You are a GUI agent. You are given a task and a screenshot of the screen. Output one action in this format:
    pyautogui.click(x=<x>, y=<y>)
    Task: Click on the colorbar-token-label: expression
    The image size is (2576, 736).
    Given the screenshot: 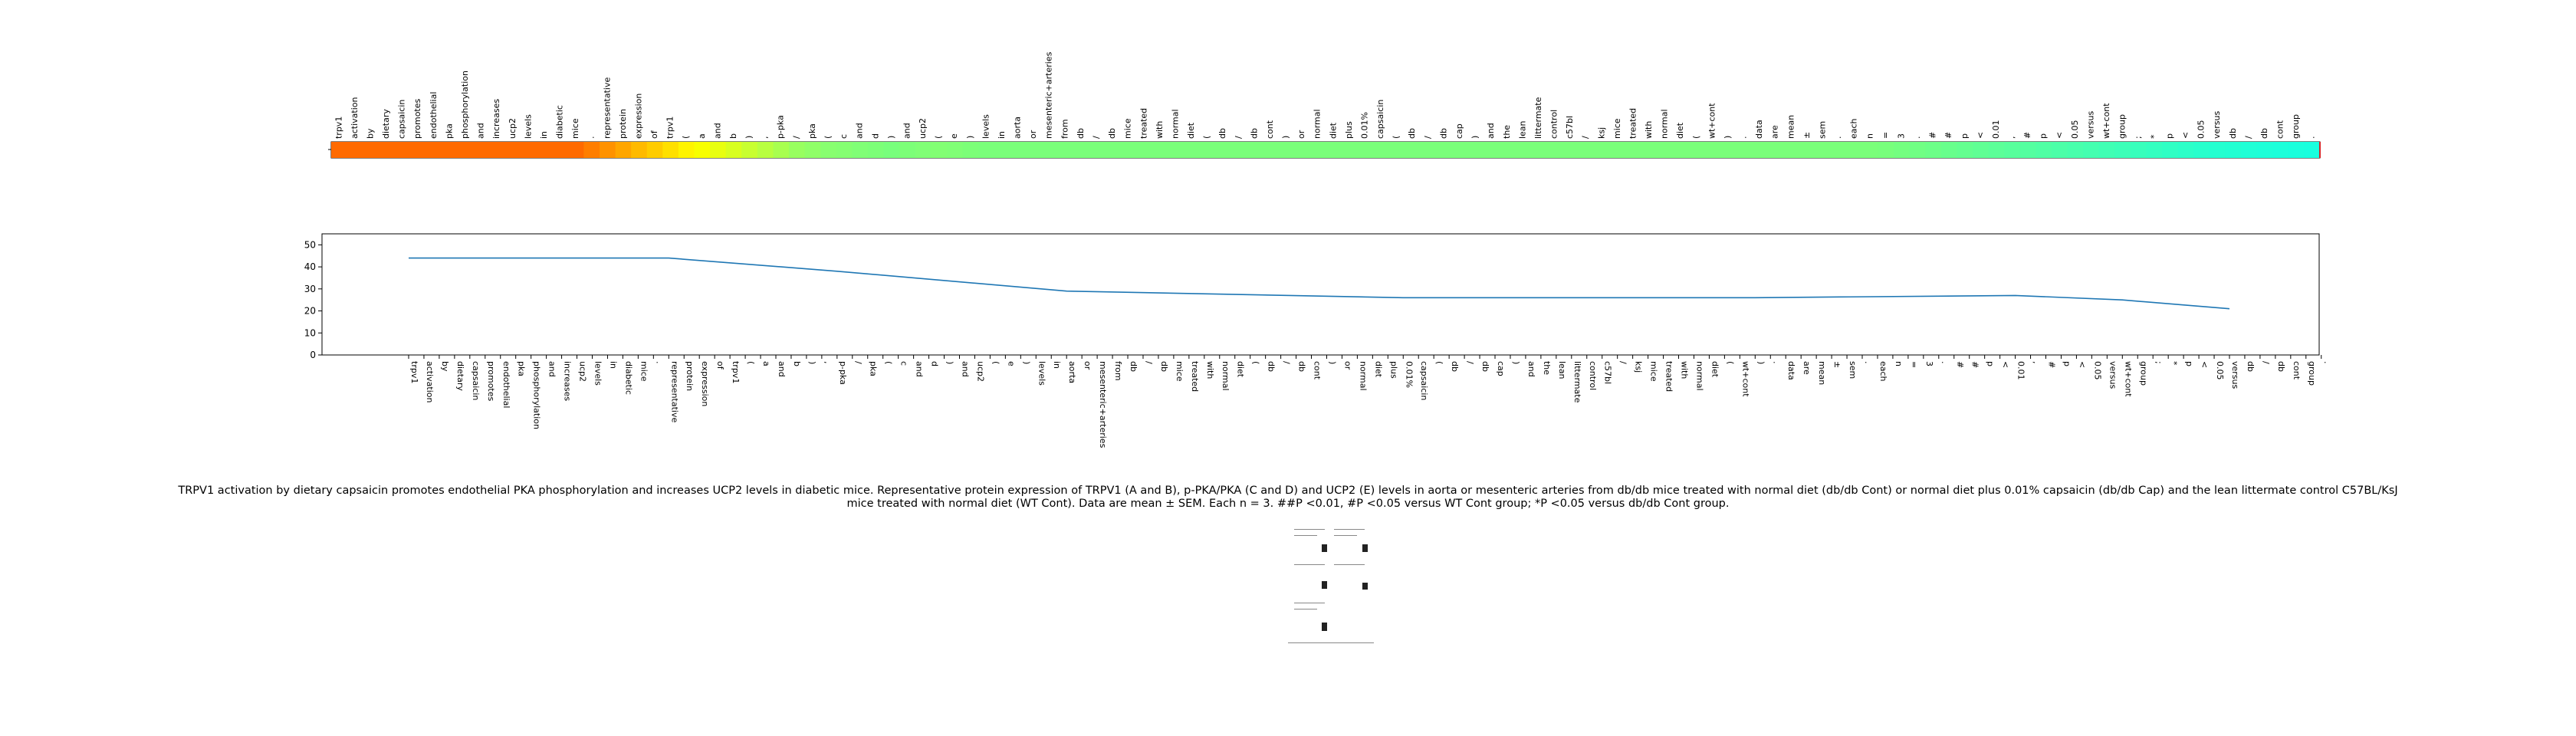 What is the action you would take?
    pyautogui.click(x=638, y=117)
    